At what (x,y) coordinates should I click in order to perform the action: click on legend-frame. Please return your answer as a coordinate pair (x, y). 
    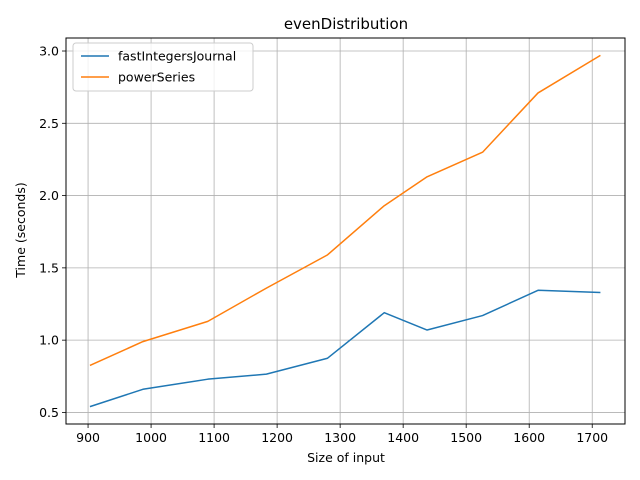
    Looking at the image, I should click on (163, 67).